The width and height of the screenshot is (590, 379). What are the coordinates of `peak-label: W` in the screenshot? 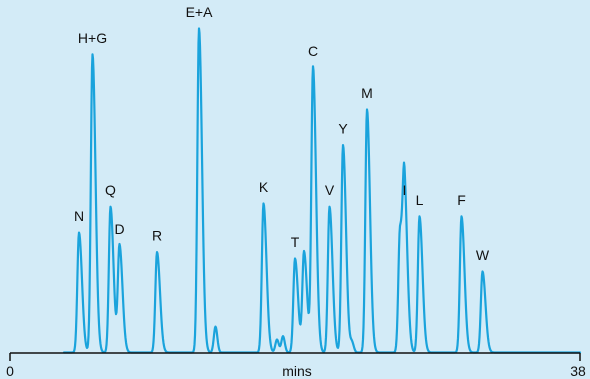 It's located at (483, 255).